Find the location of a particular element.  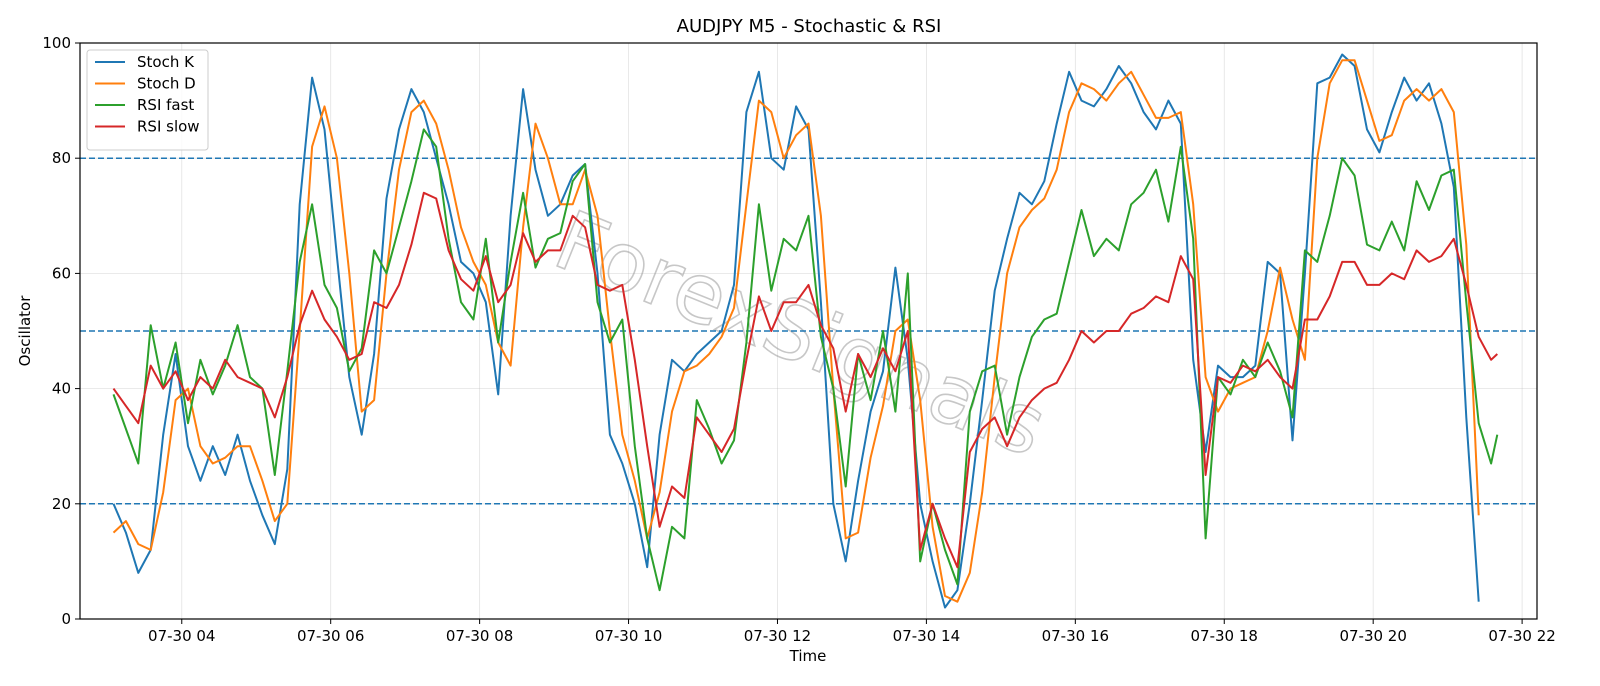

y-tick-label: 100 is located at coordinates (56, 43).